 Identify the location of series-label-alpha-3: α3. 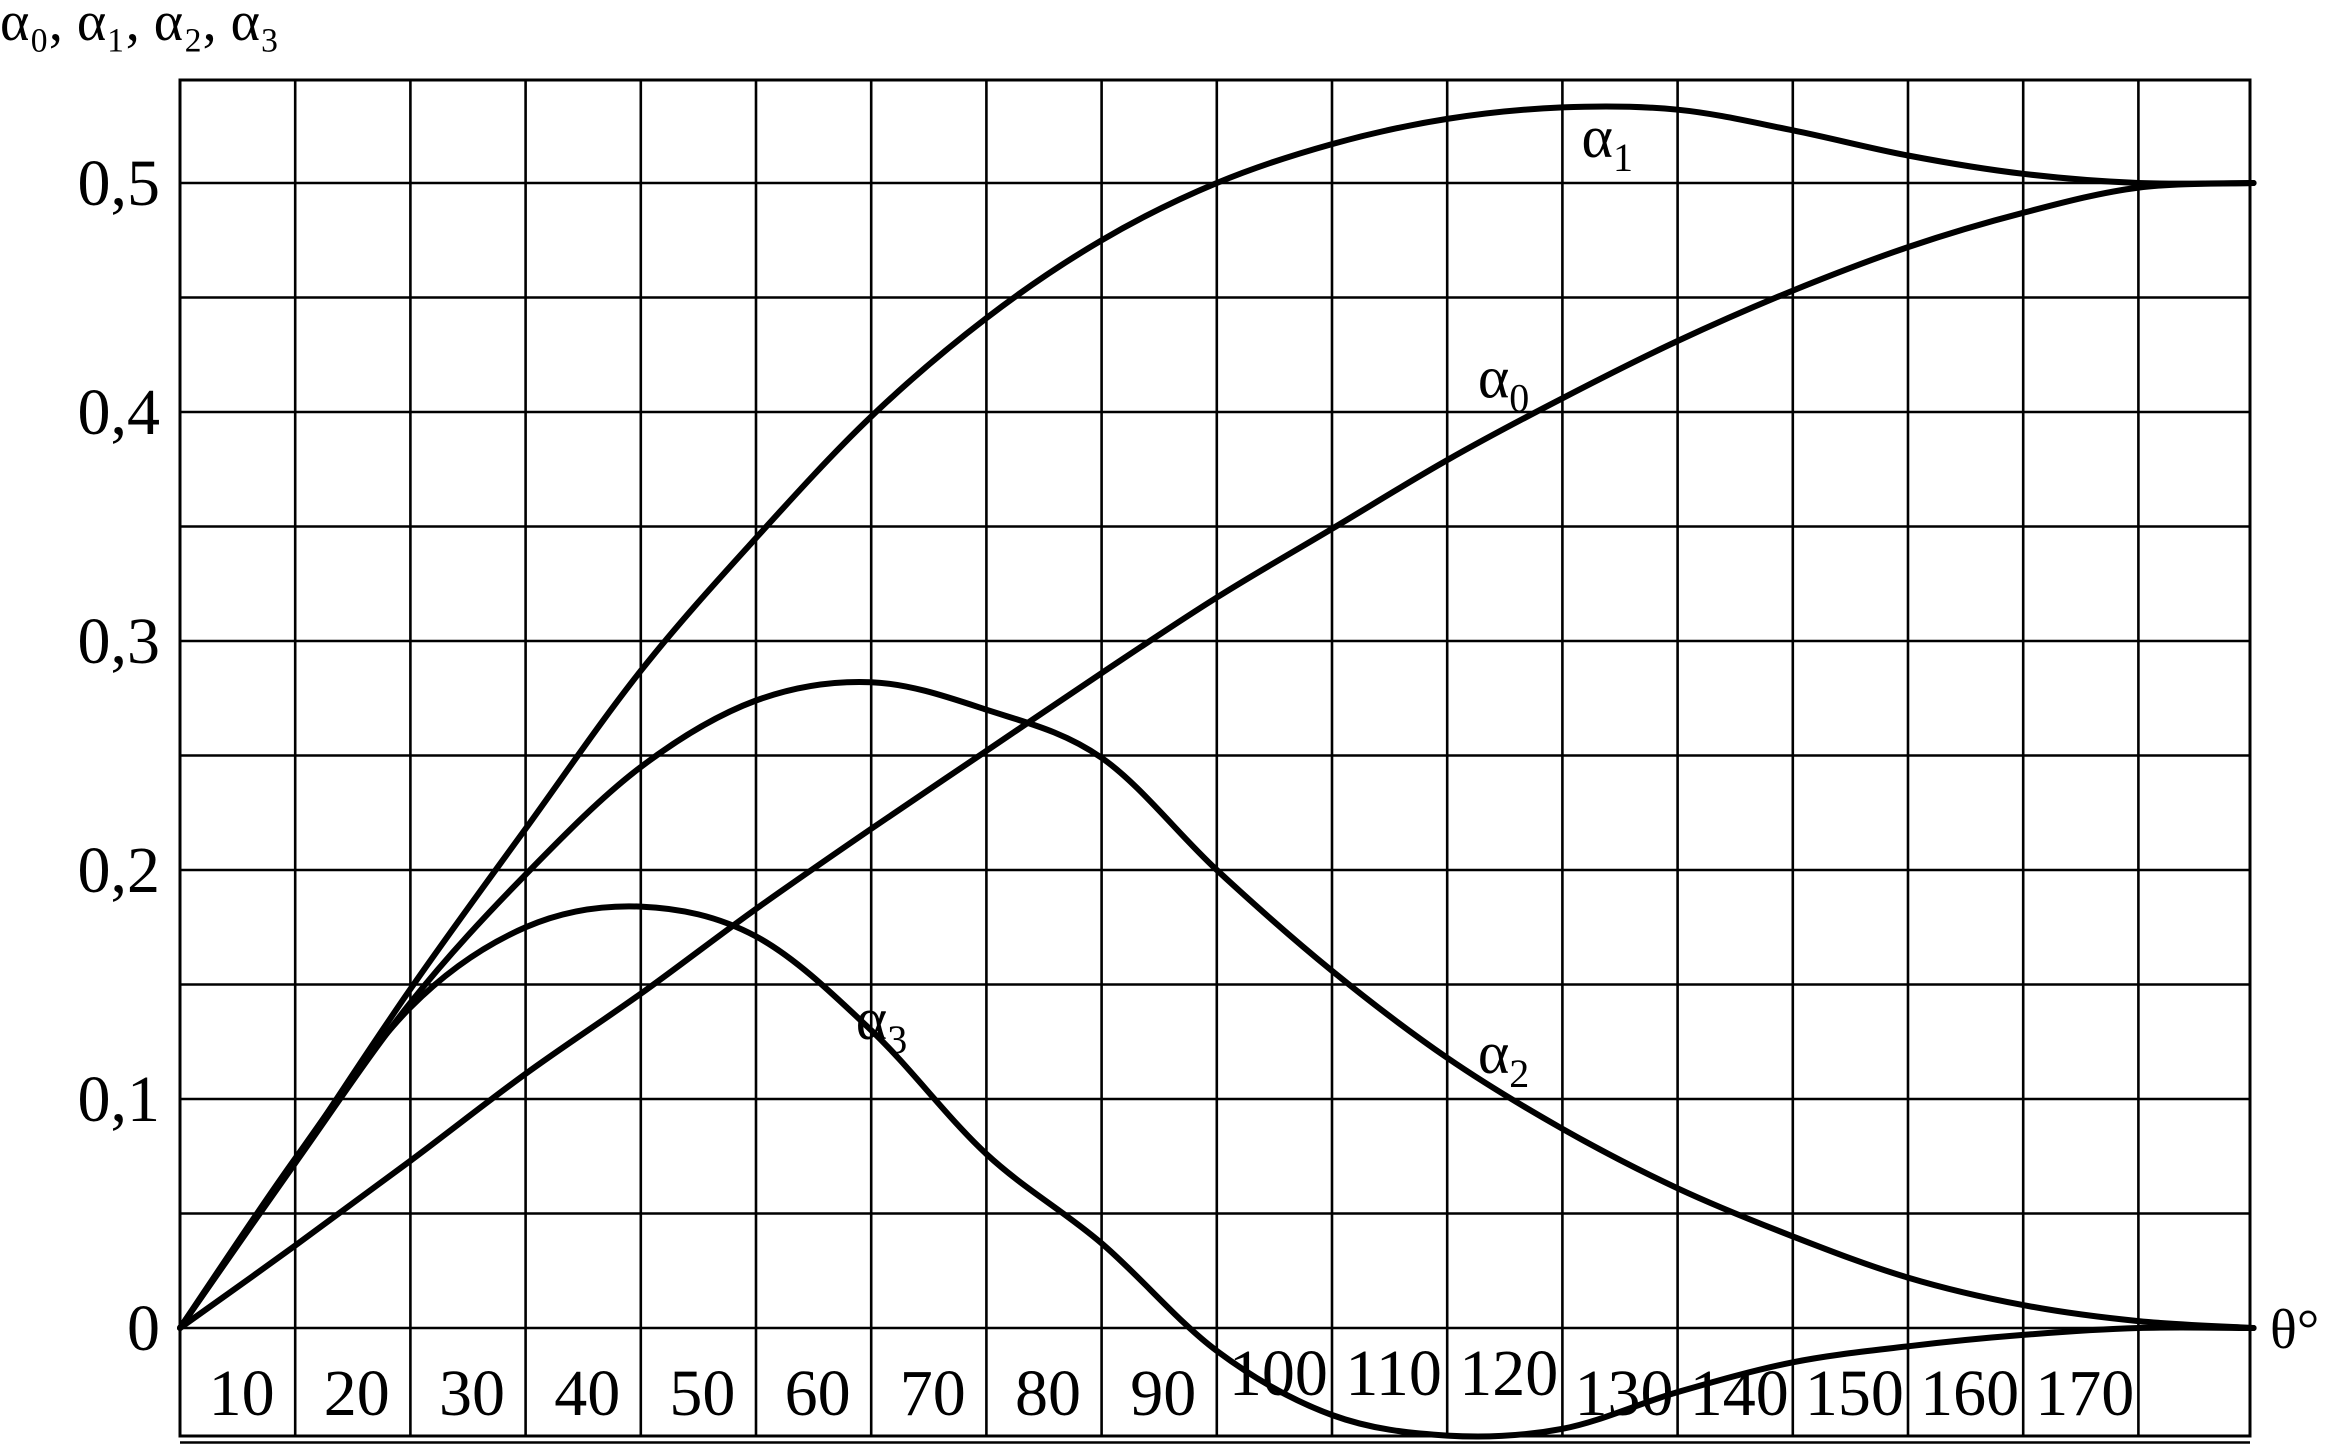
(881, 1024).